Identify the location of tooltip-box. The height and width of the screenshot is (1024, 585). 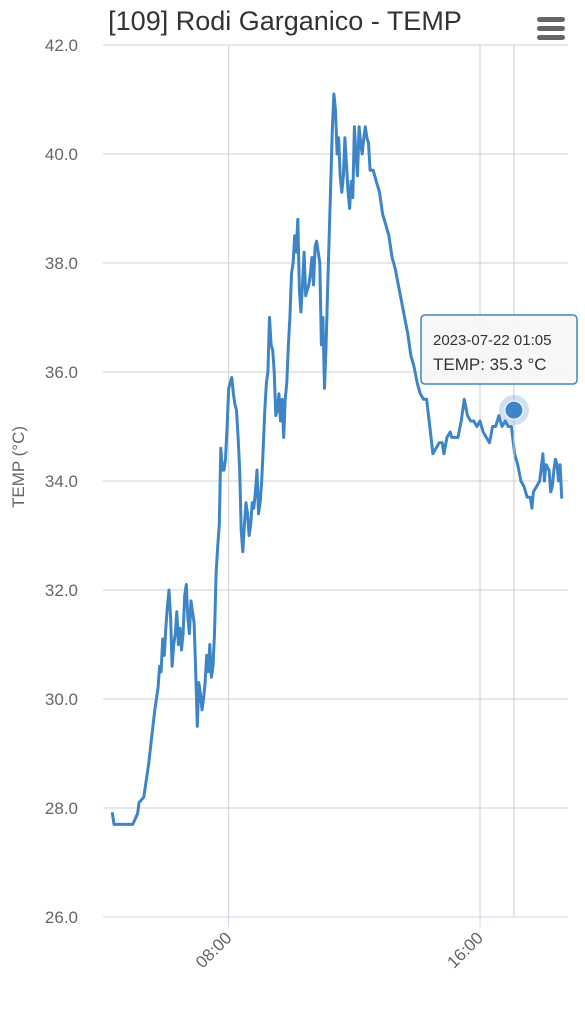
(499, 349).